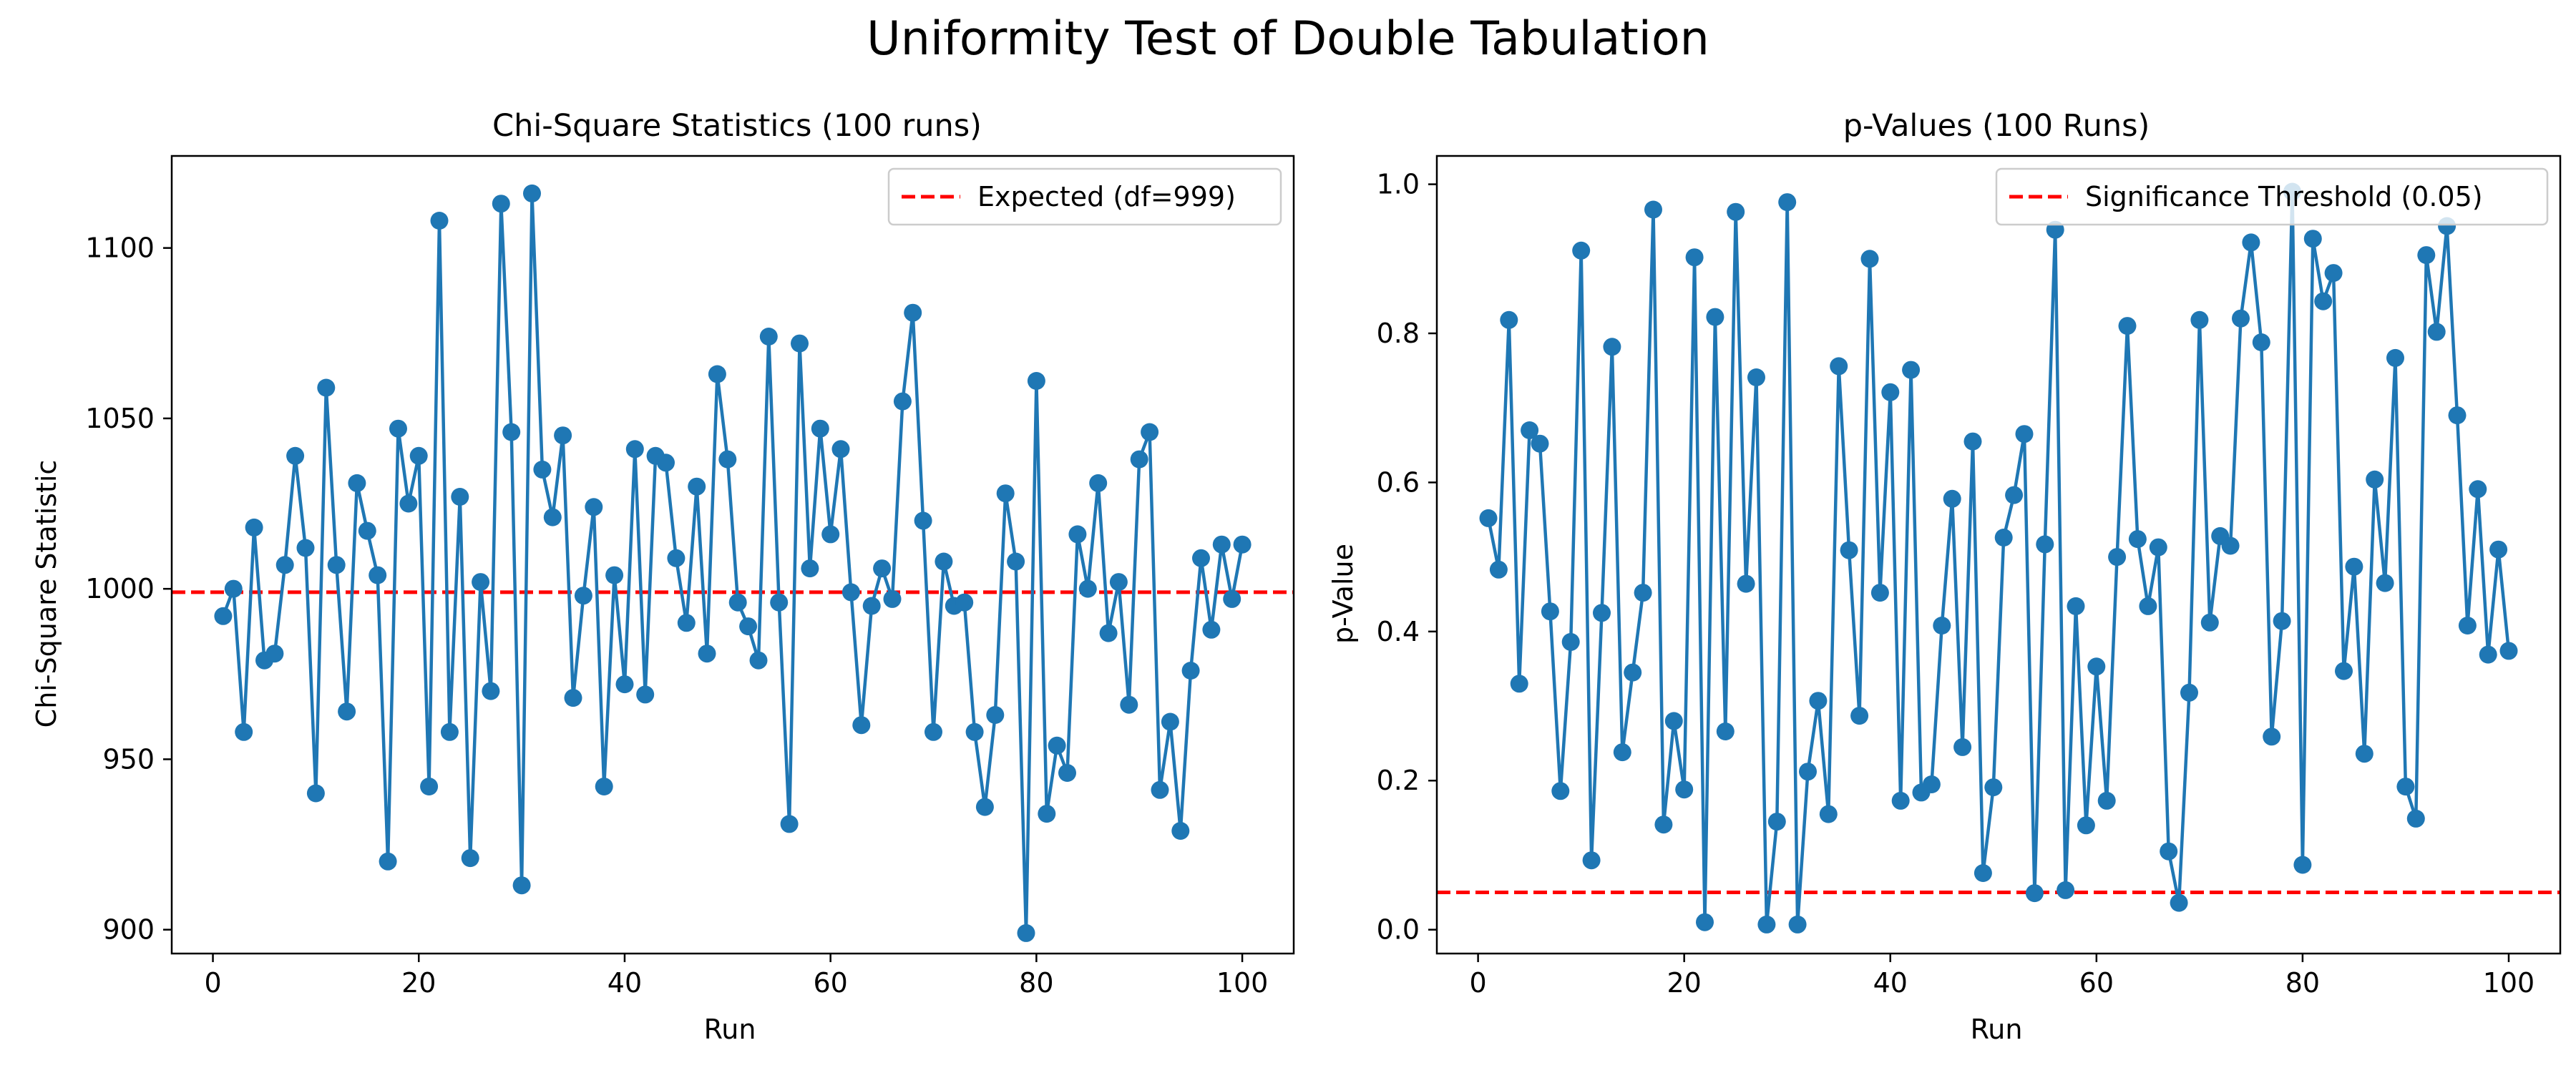  I want to click on chi-square-legend-label: Expected (df=999), so click(1106, 196).